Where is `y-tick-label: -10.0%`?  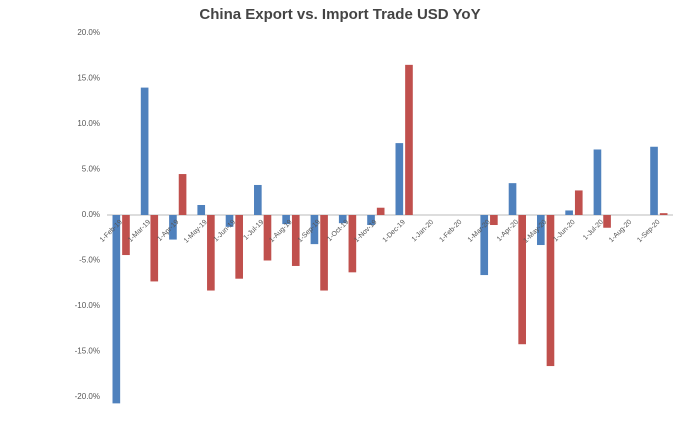 y-tick-label: -10.0% is located at coordinates (87, 305).